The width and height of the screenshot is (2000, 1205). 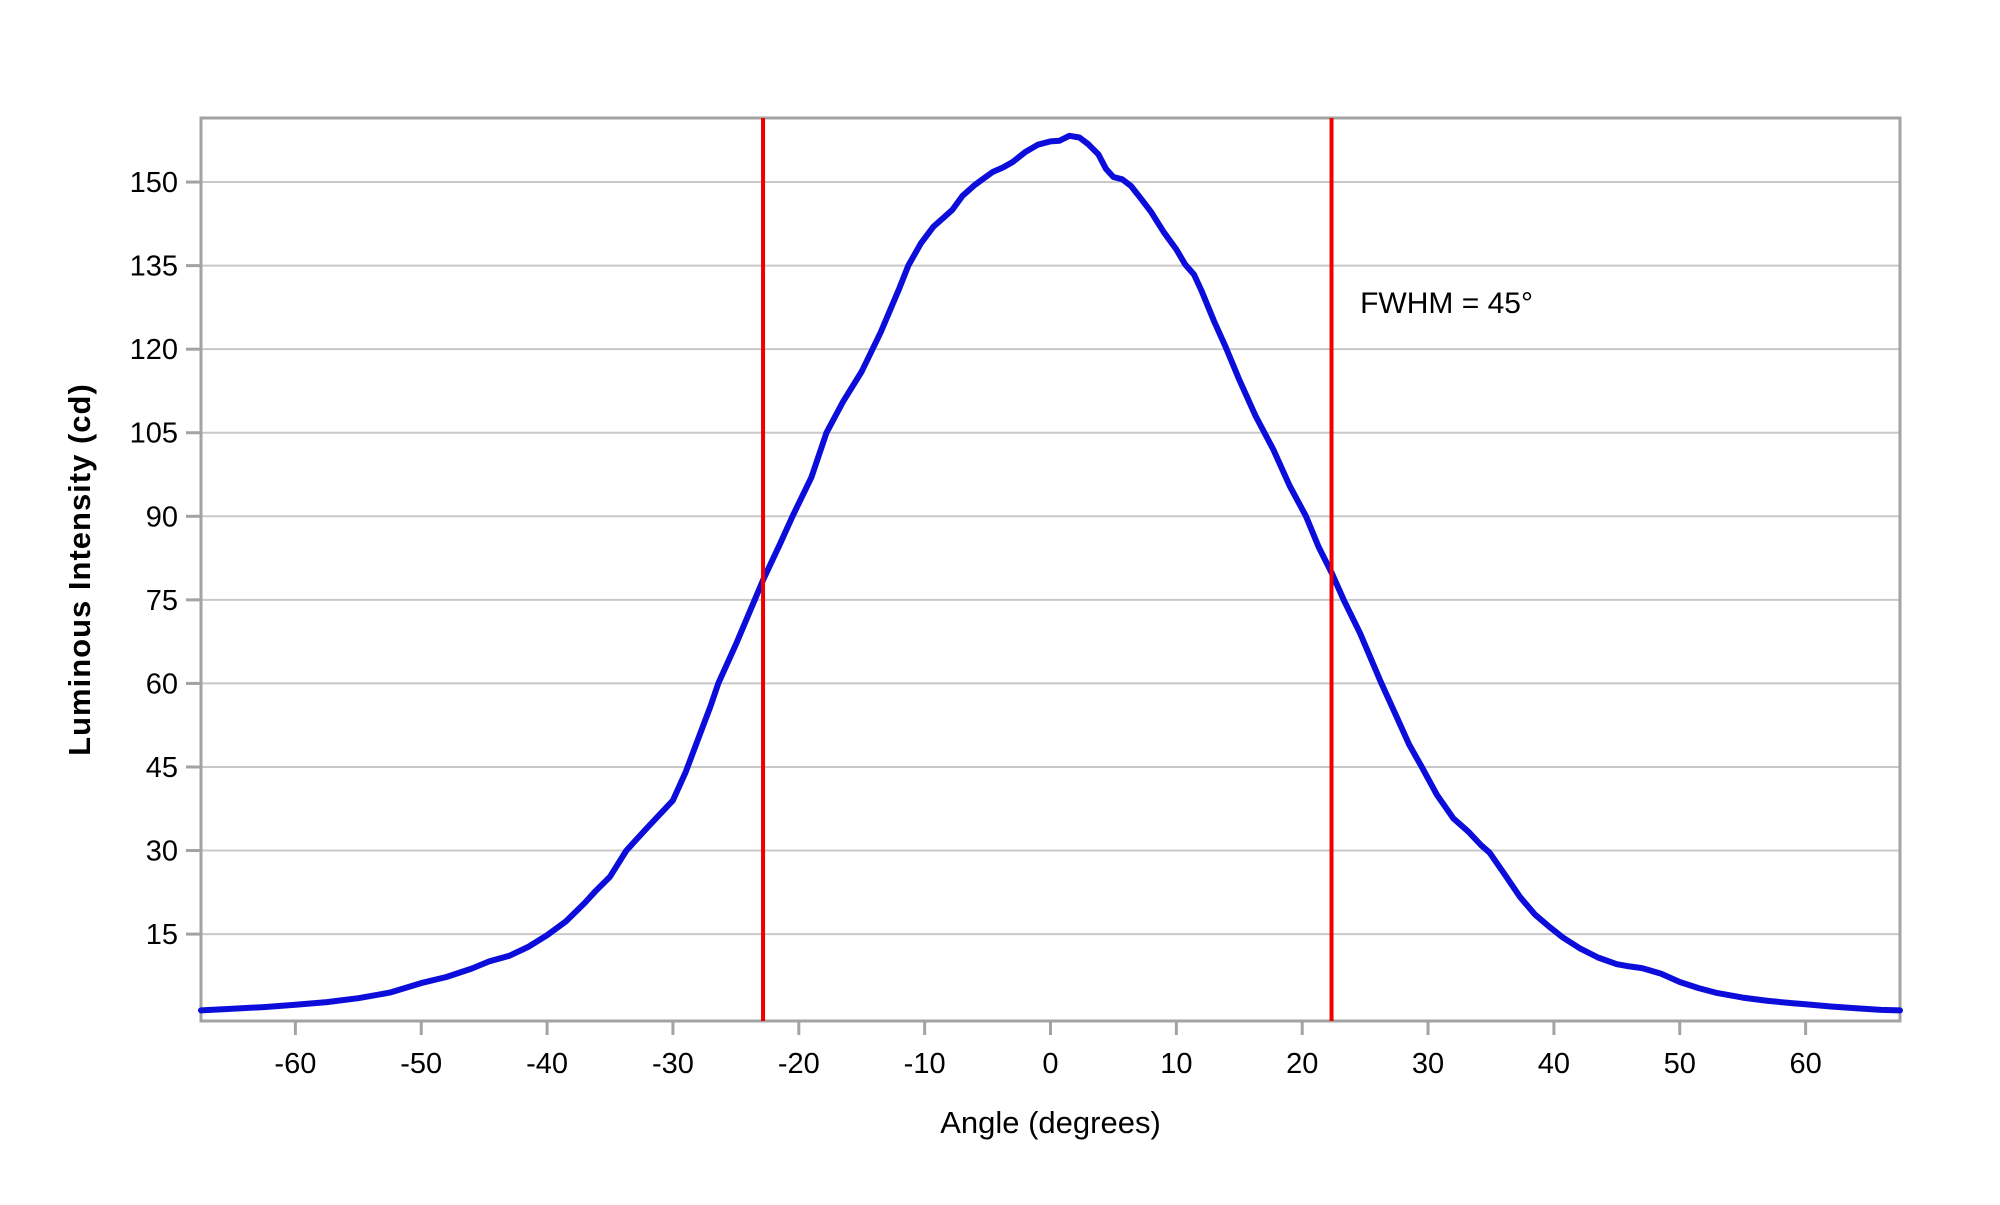 I want to click on fwhm-annotation-label: FWHM = 45°, so click(x=1446, y=303).